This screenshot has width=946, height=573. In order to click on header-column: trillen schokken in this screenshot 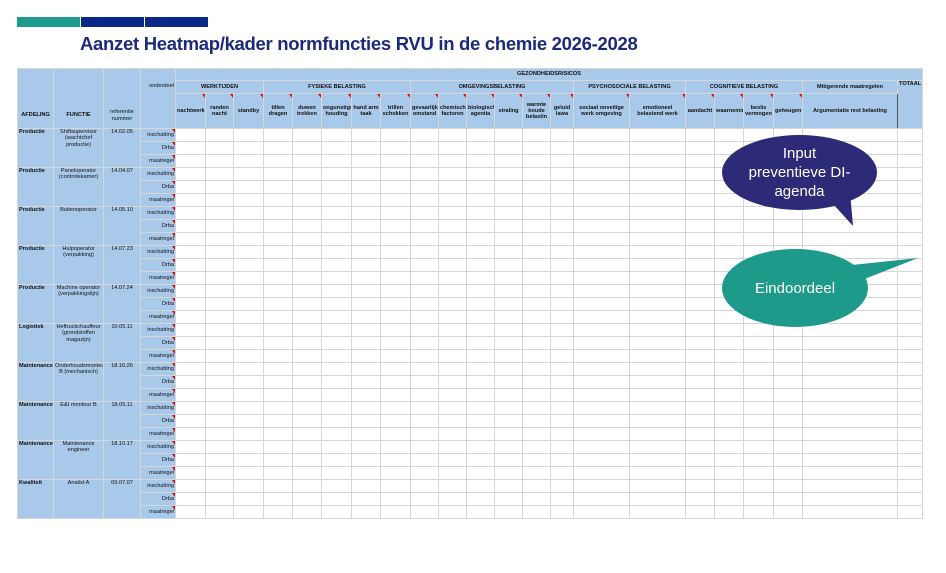, I will do `click(395, 111)`.